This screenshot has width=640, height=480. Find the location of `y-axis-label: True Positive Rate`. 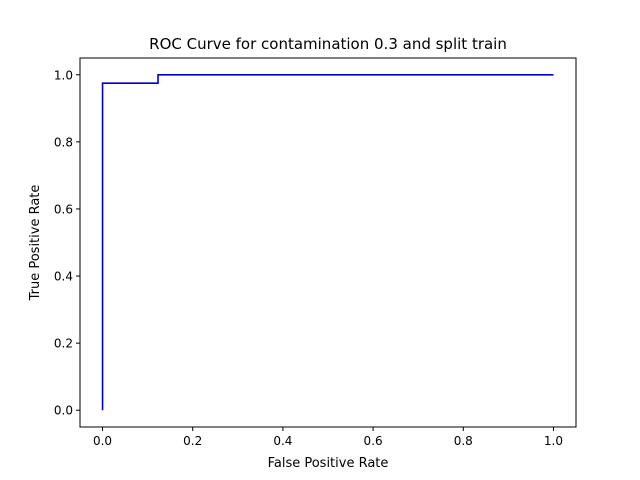

y-axis-label: True Positive Rate is located at coordinates (35, 243).